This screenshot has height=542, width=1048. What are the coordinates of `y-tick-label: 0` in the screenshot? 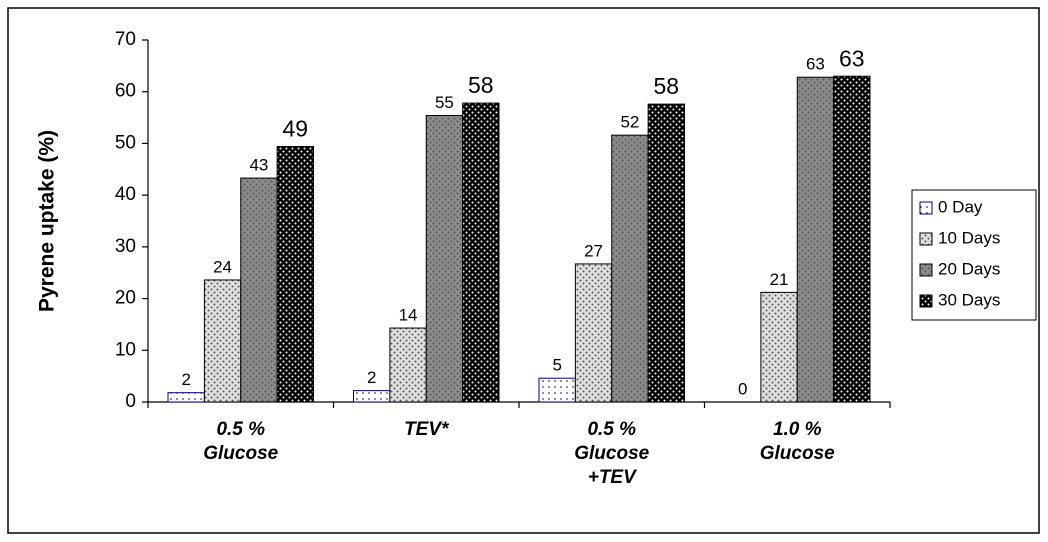 It's located at (130, 401).